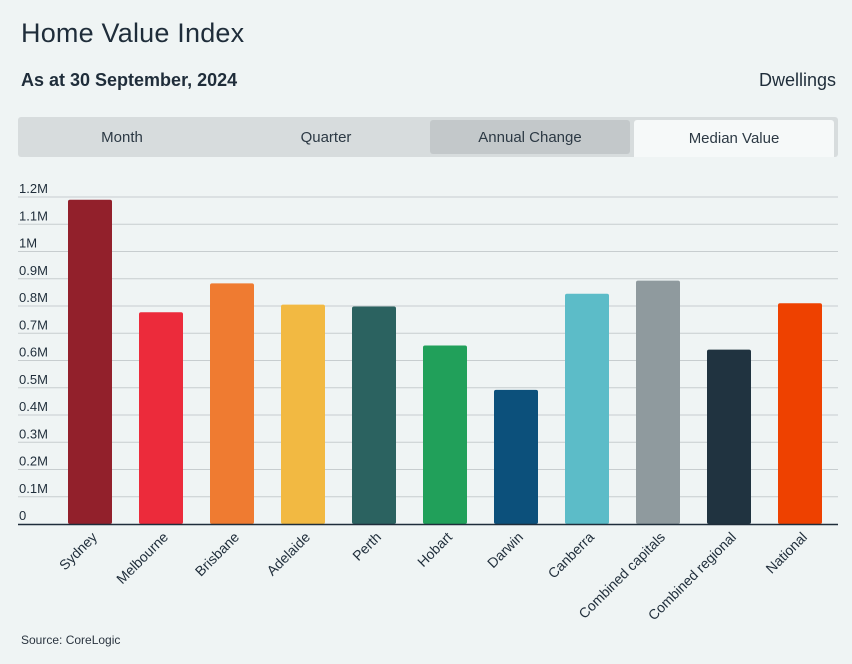  I want to click on x-tick-label: Canberra, so click(571, 555).